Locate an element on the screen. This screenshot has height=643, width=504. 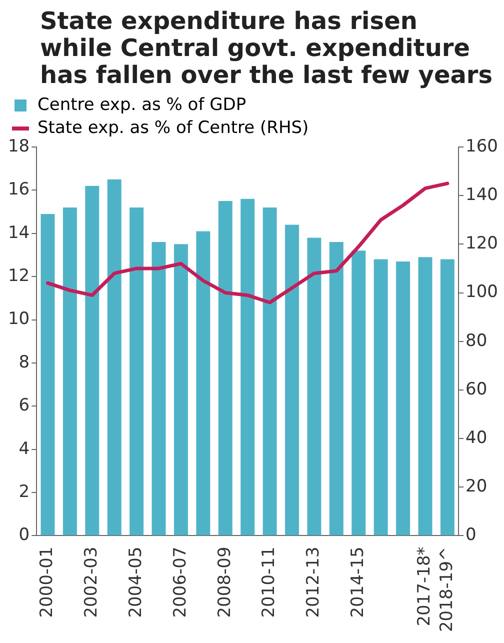
y2-tick-label: 60 is located at coordinates (477, 389).